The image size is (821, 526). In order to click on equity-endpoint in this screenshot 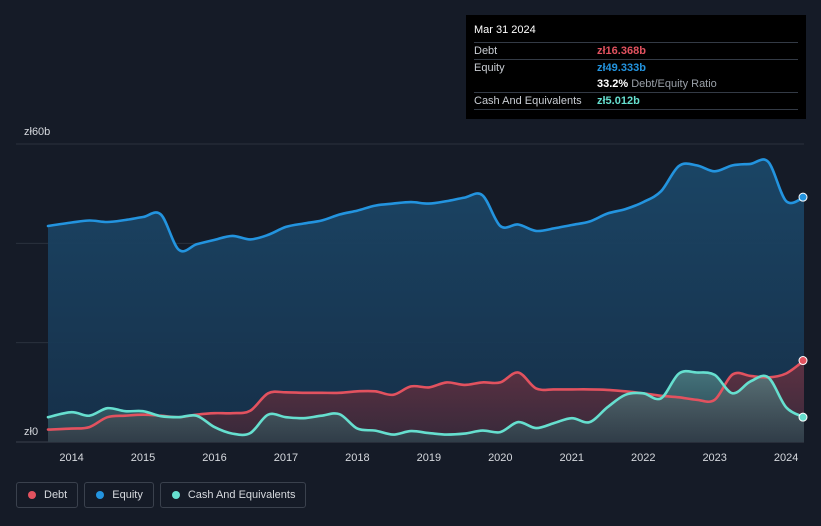, I will do `click(803, 197)`.